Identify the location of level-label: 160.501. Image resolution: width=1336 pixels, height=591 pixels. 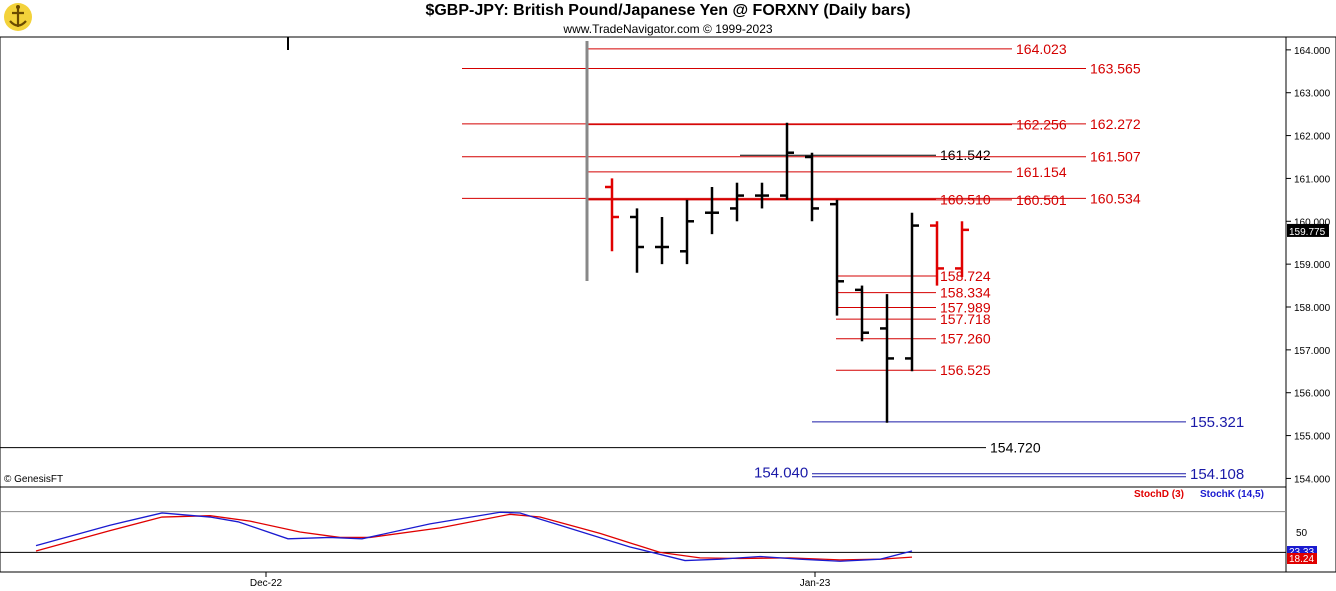
(1041, 200).